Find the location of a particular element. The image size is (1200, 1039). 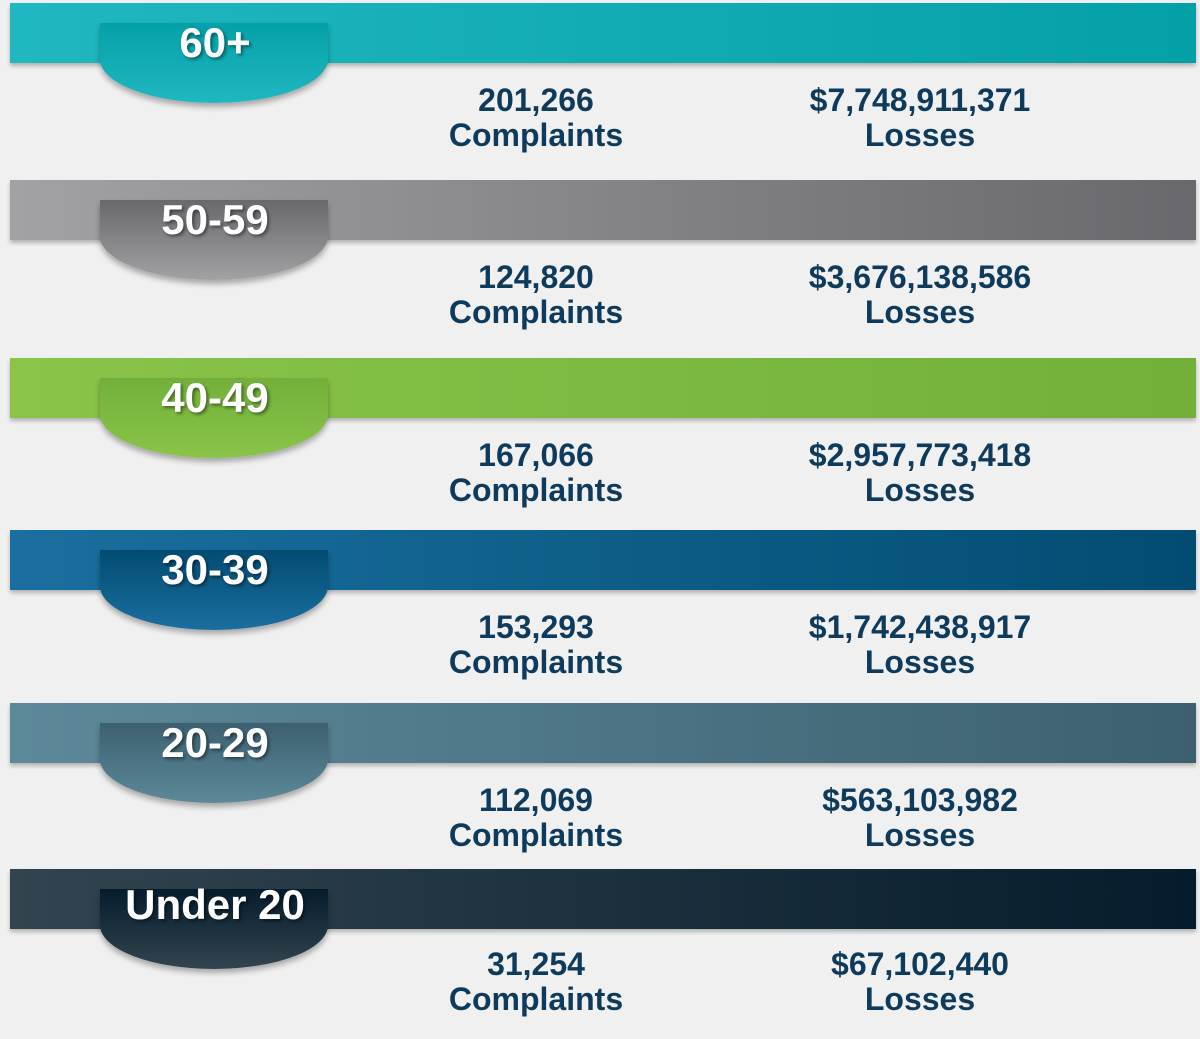

losses-stat: $67,102,440 Losses is located at coordinates (920, 982).